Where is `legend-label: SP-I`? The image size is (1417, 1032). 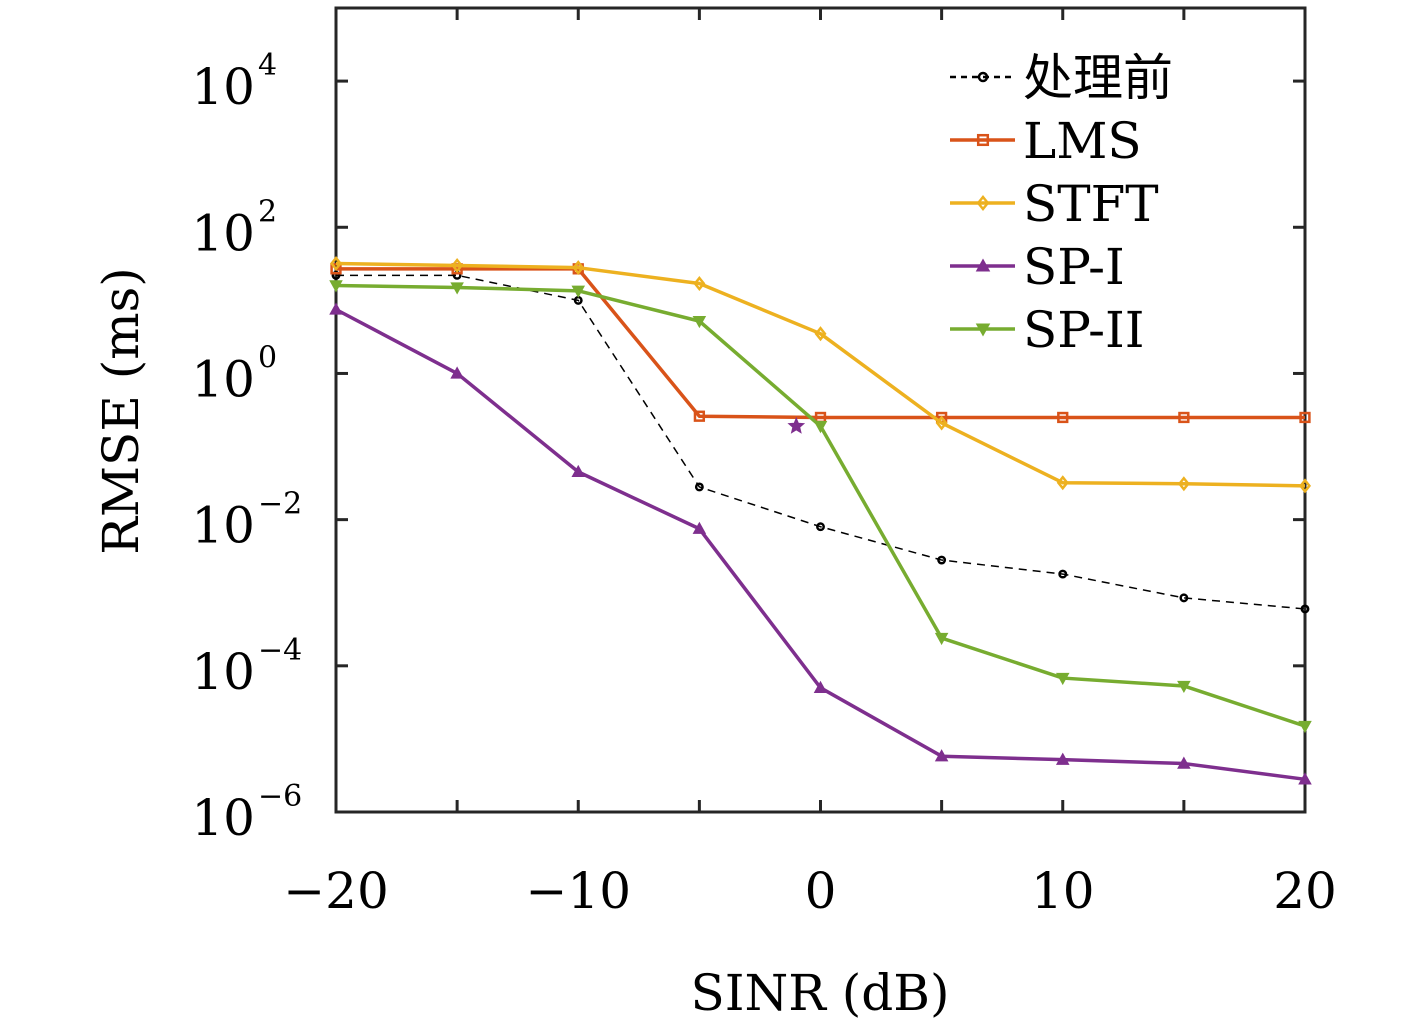 legend-label: SP-I is located at coordinates (1074, 267).